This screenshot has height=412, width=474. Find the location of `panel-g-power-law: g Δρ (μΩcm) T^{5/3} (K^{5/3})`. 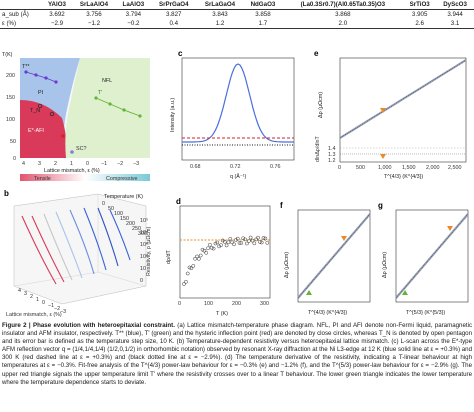

panel-g-power-law: g Δρ (μΩcm) T^{5/3} (K^{5/3}) is located at coordinates (424, 260).